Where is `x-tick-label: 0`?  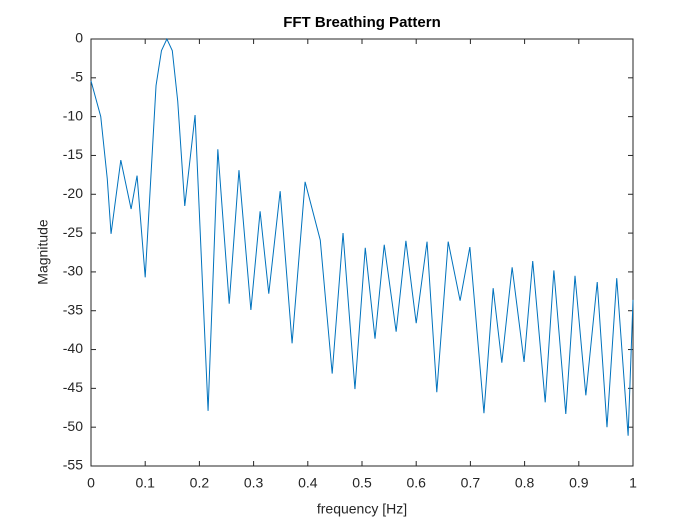
x-tick-label: 0 is located at coordinates (91, 483).